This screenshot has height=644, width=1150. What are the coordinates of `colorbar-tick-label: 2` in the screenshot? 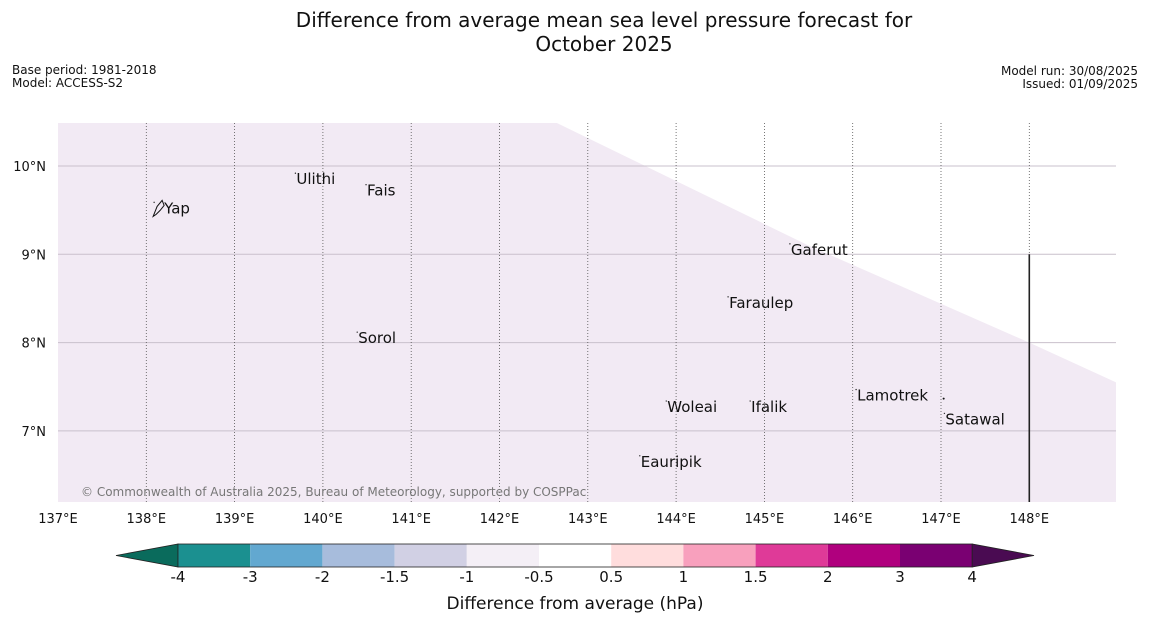 It's located at (828, 577).